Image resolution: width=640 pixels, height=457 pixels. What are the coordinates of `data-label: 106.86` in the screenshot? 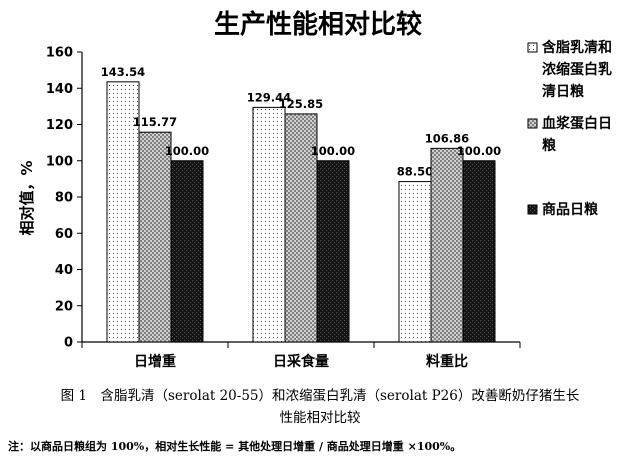 It's located at (447, 138).